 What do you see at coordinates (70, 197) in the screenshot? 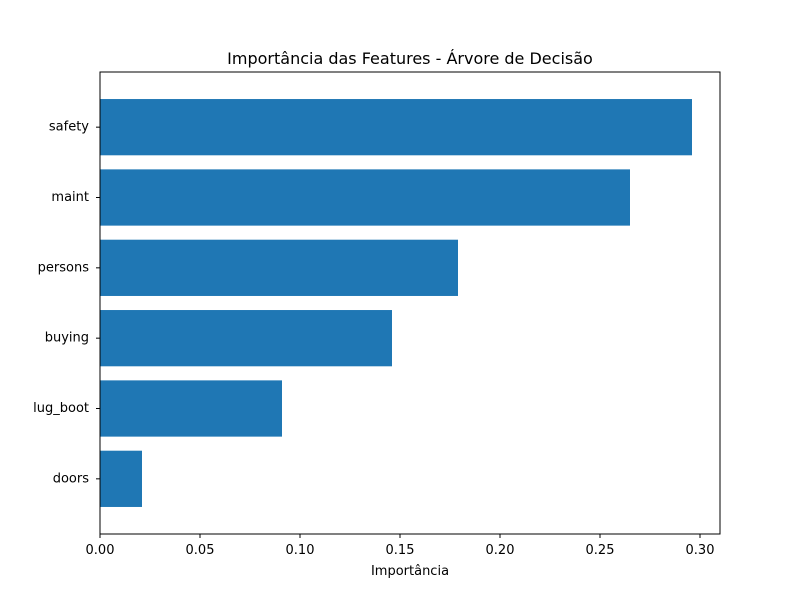
I see `y-tick-label: maint` at bounding box center [70, 197].